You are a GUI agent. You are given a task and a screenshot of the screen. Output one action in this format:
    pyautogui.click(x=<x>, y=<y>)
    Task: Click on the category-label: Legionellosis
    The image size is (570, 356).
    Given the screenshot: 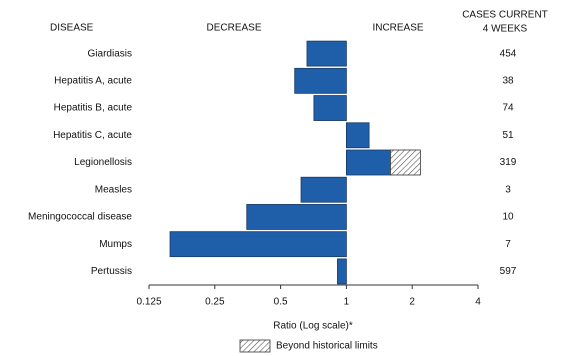 What is the action you would take?
    pyautogui.click(x=103, y=162)
    